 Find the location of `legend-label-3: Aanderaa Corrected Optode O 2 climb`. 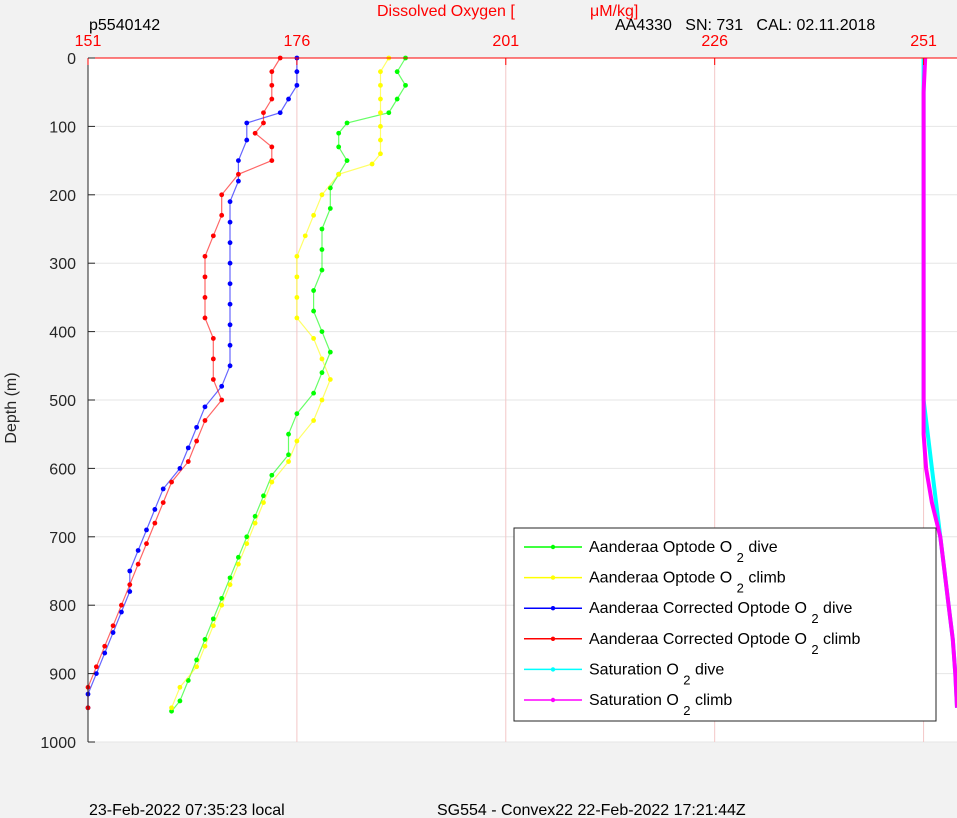

legend-label-3: Aanderaa Corrected Optode O 2 climb is located at coordinates (724, 644).